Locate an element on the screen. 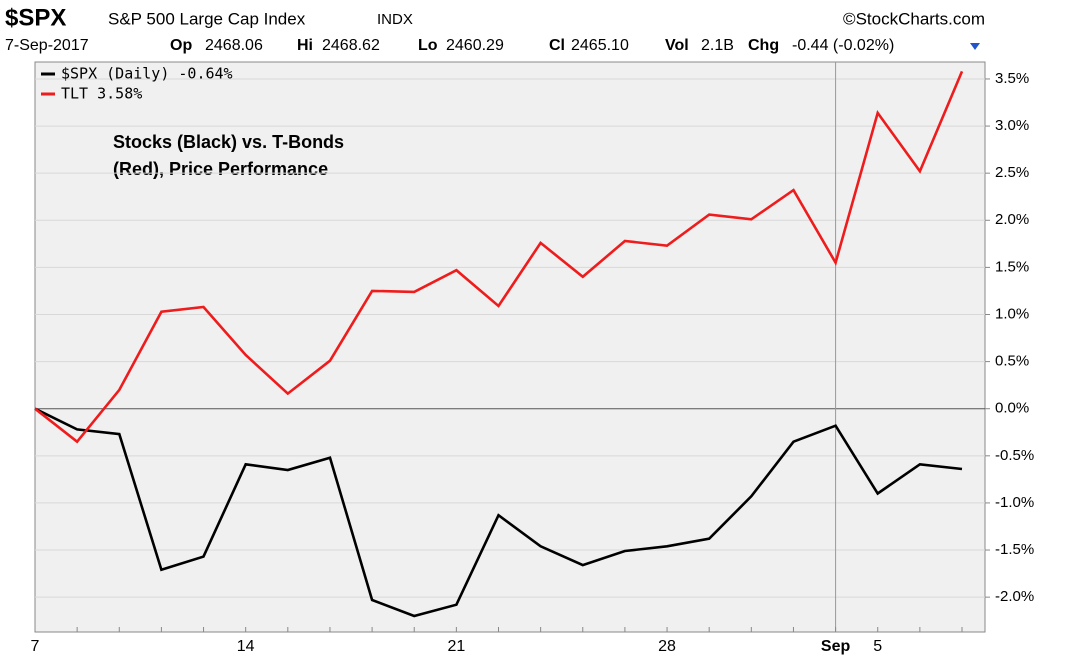  y-tick-label: 3.0% is located at coordinates (1012, 125).